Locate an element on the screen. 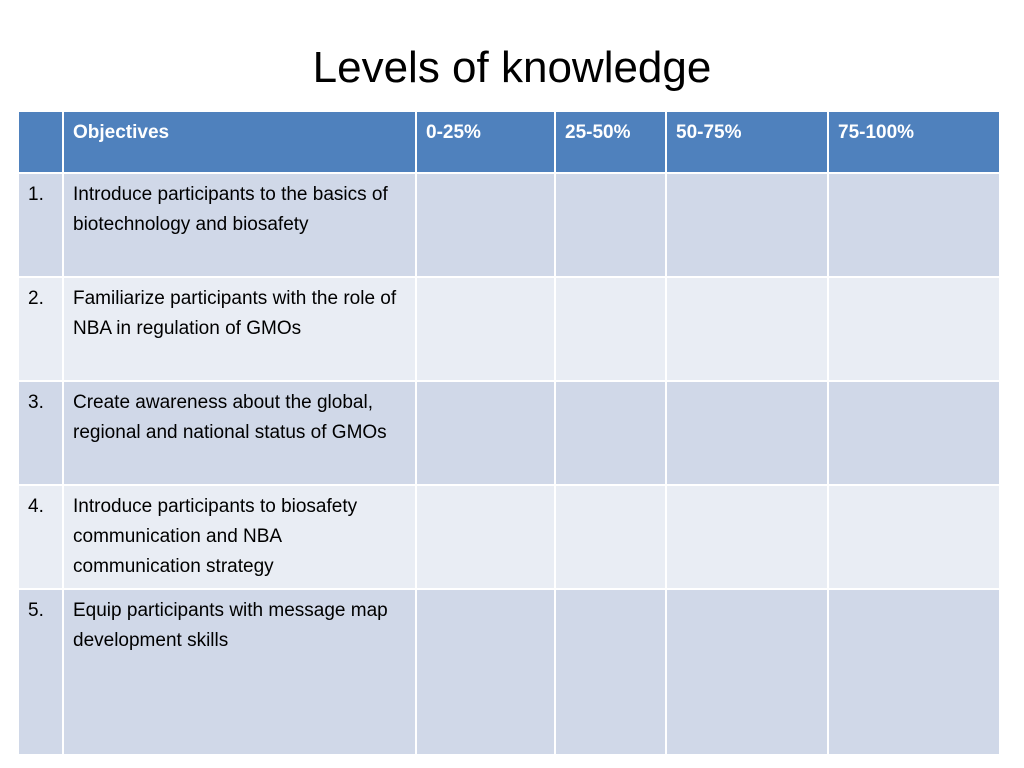 The height and width of the screenshot is (768, 1024). header-0-25: 0-25% is located at coordinates (485, 142).